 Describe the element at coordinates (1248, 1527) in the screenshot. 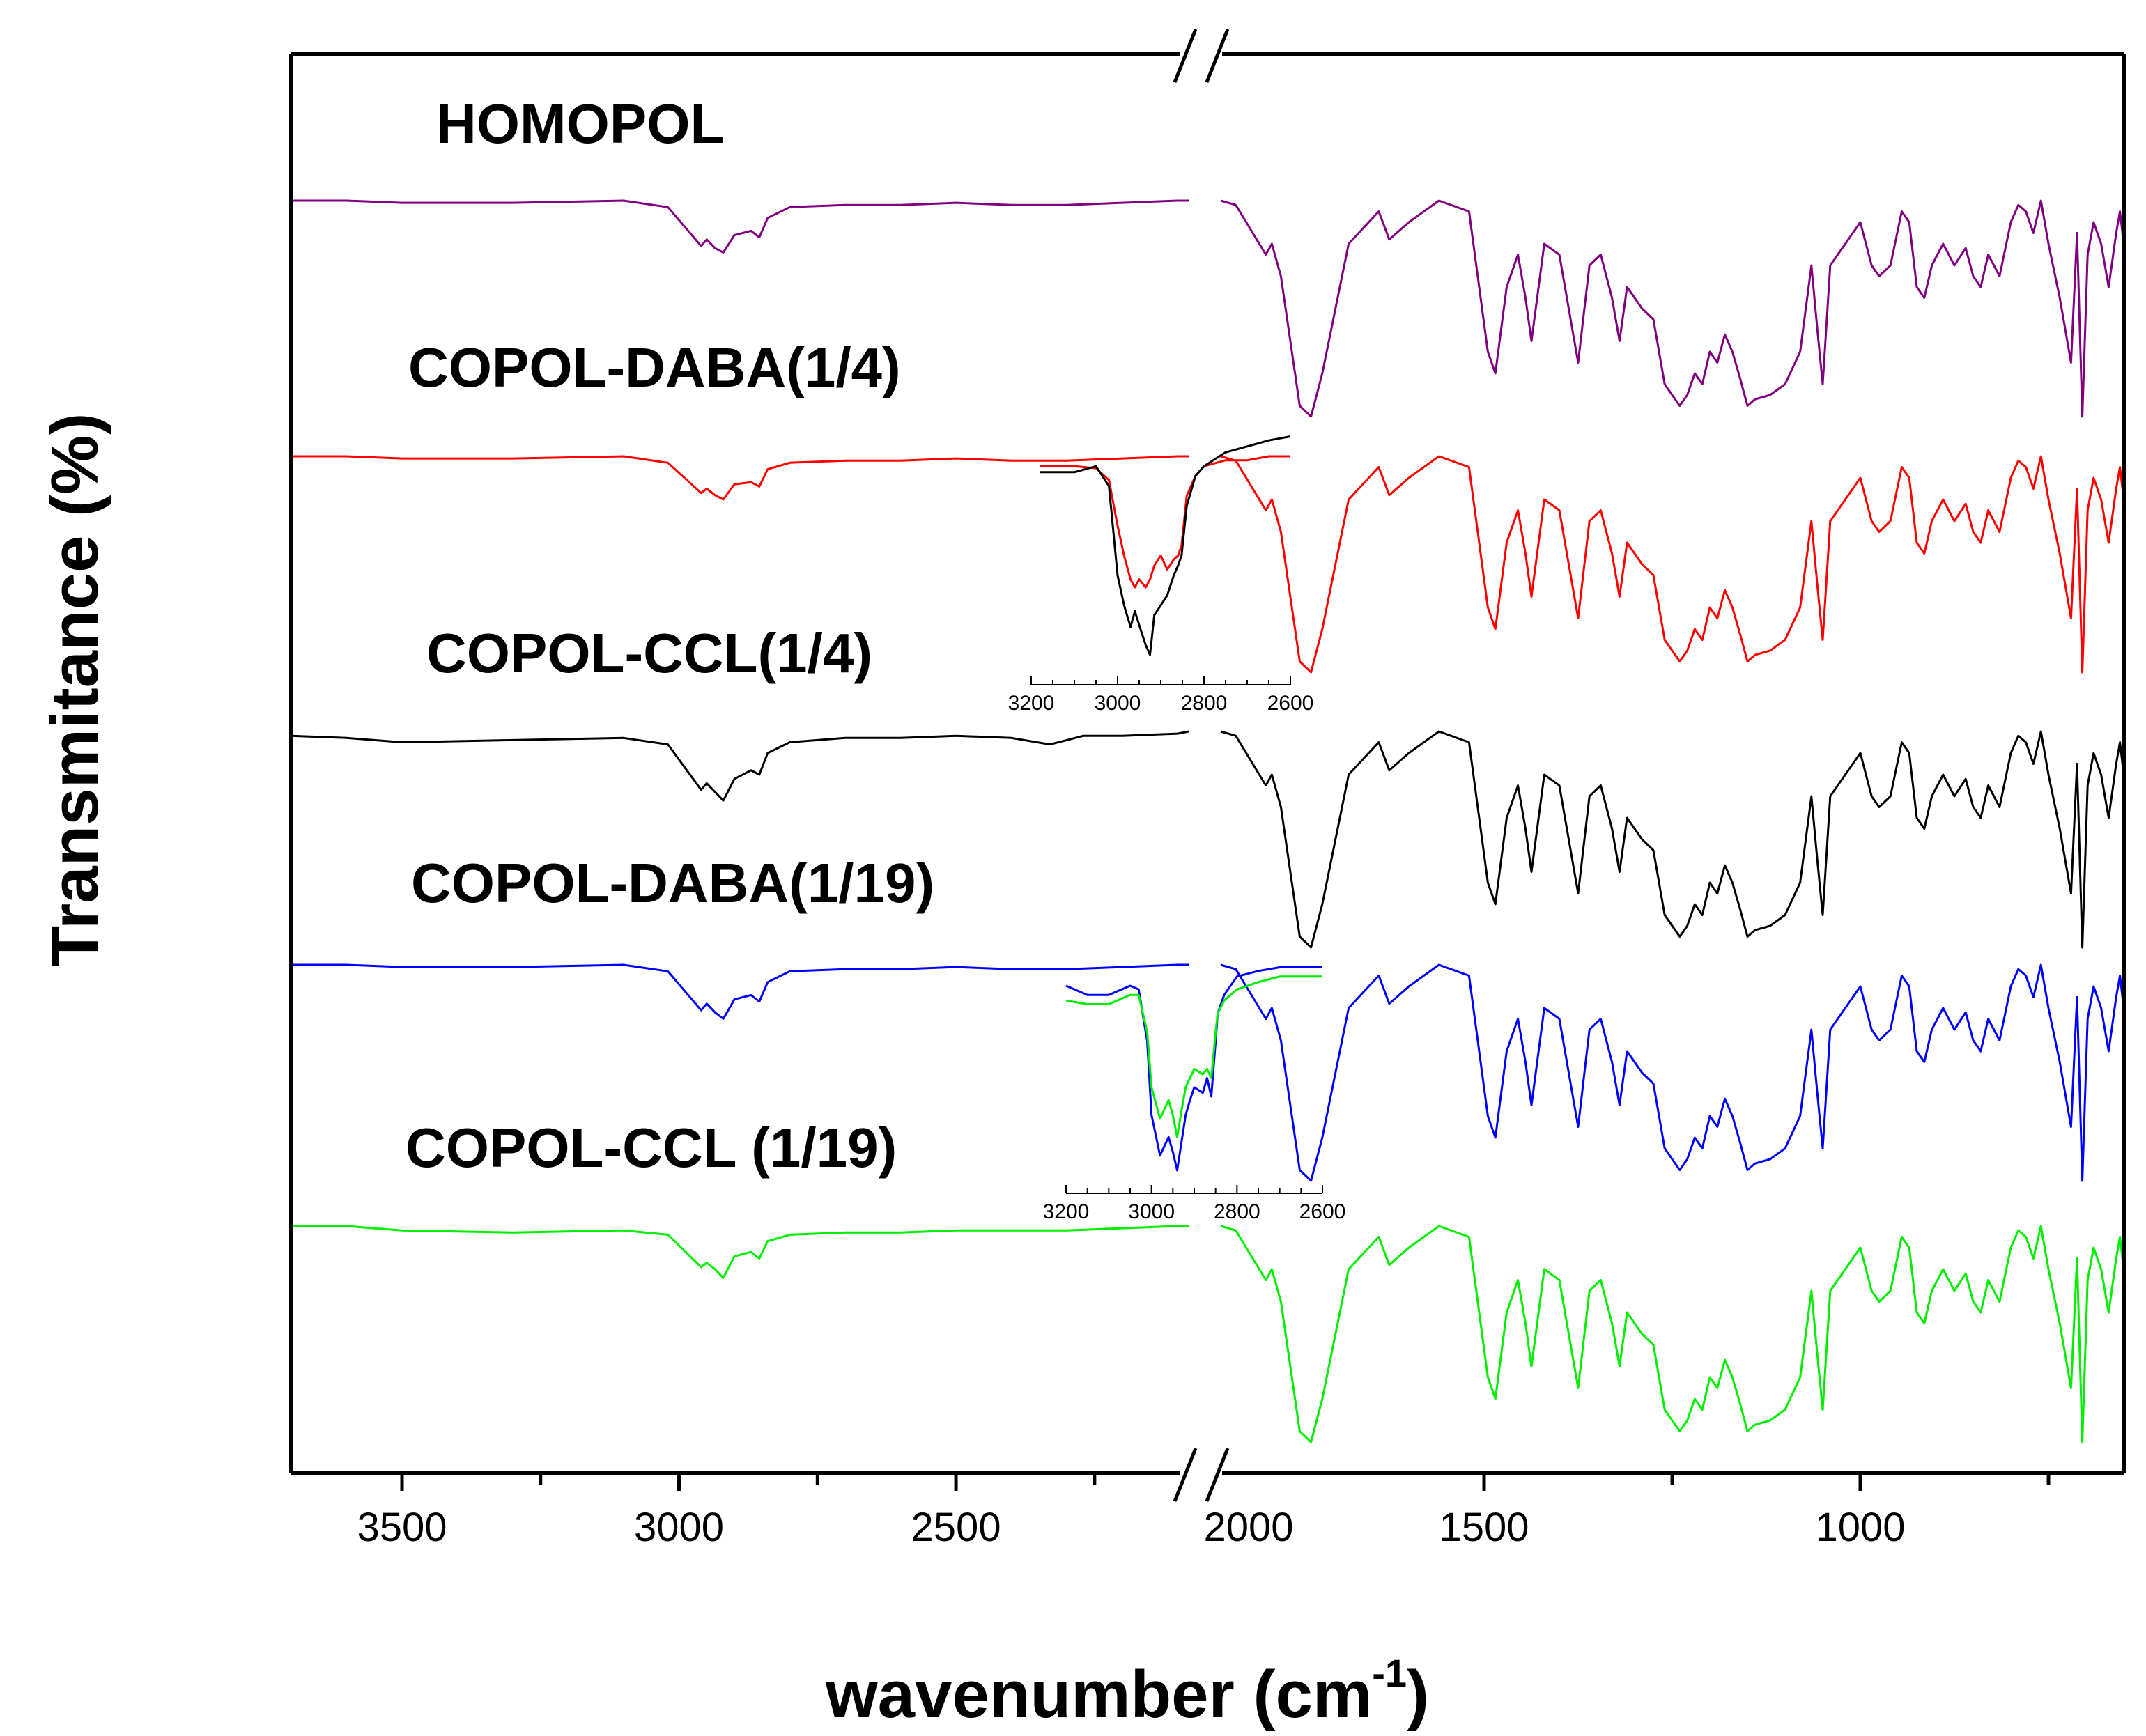

I see `x-tick-label-break: 2000` at that location.